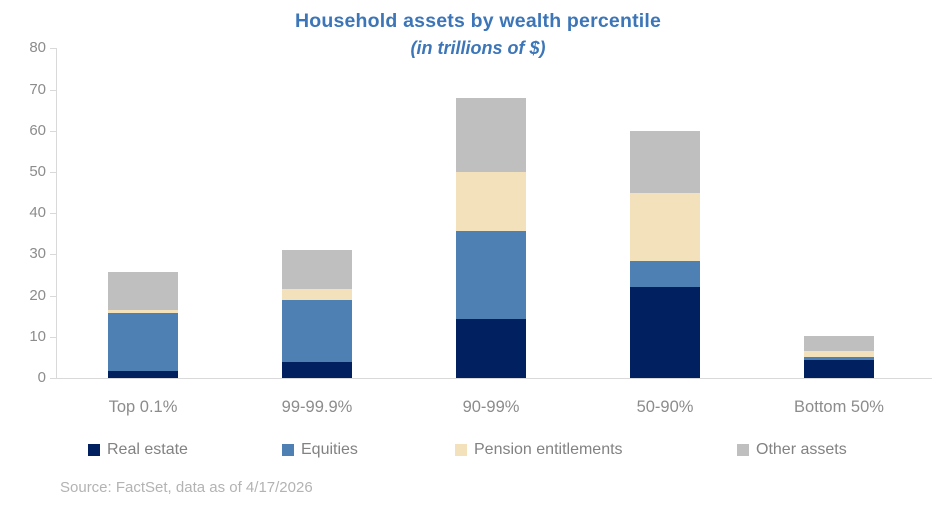  Describe the element at coordinates (143, 407) in the screenshot. I see `x-axis-label: Top 0.1%` at that location.